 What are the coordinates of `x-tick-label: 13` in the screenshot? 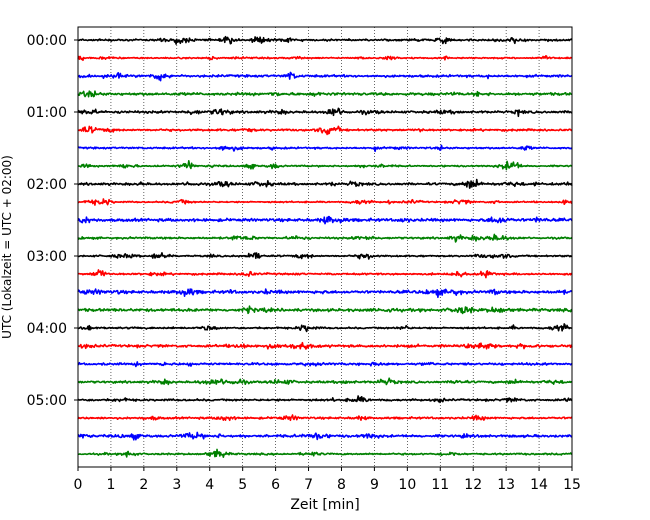 It's located at (506, 485).